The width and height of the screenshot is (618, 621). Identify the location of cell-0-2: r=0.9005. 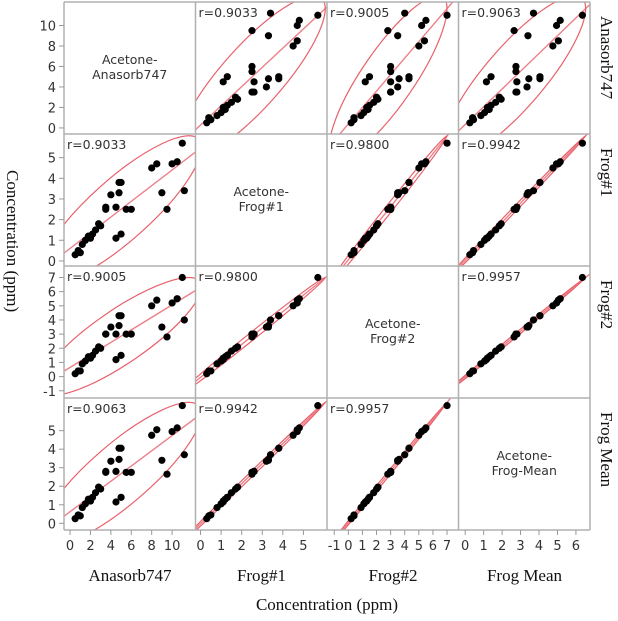
(391, 68).